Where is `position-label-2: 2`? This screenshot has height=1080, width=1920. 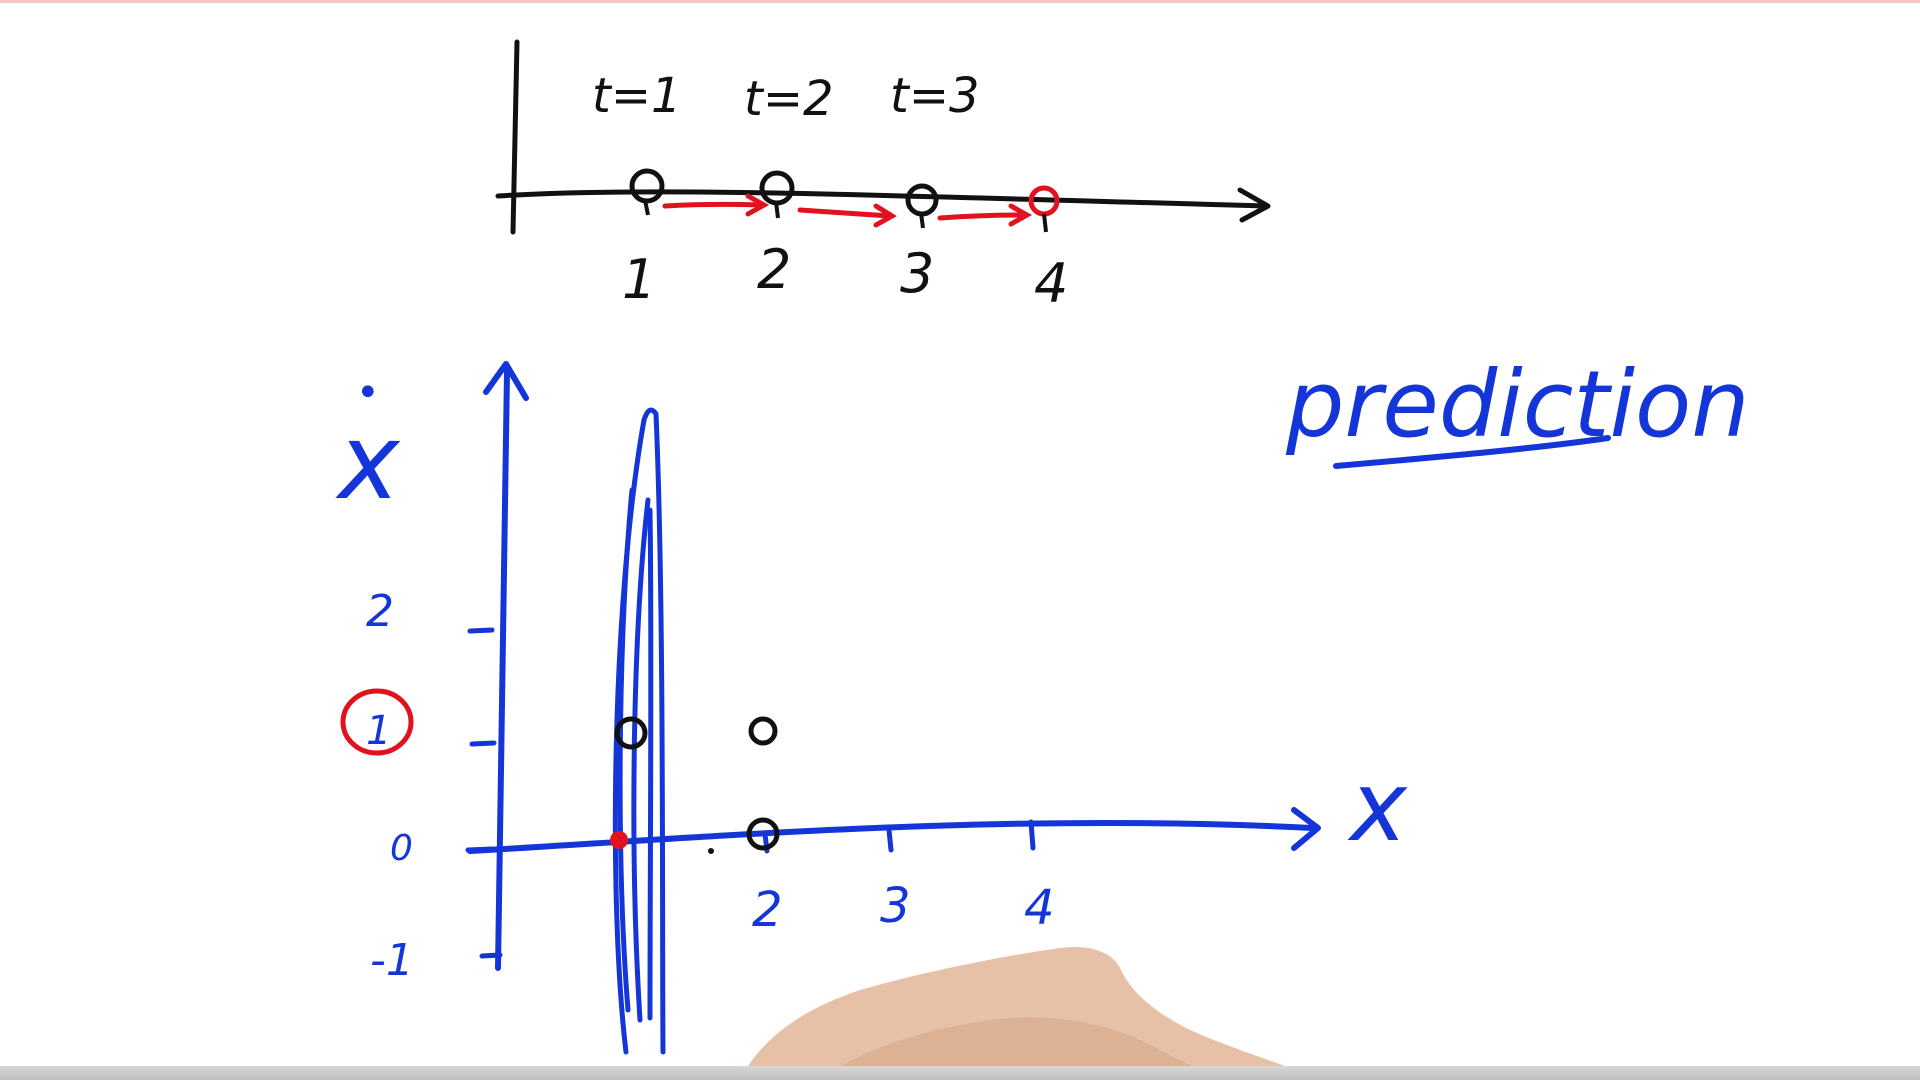 position-label-2: 2 is located at coordinates (774, 269).